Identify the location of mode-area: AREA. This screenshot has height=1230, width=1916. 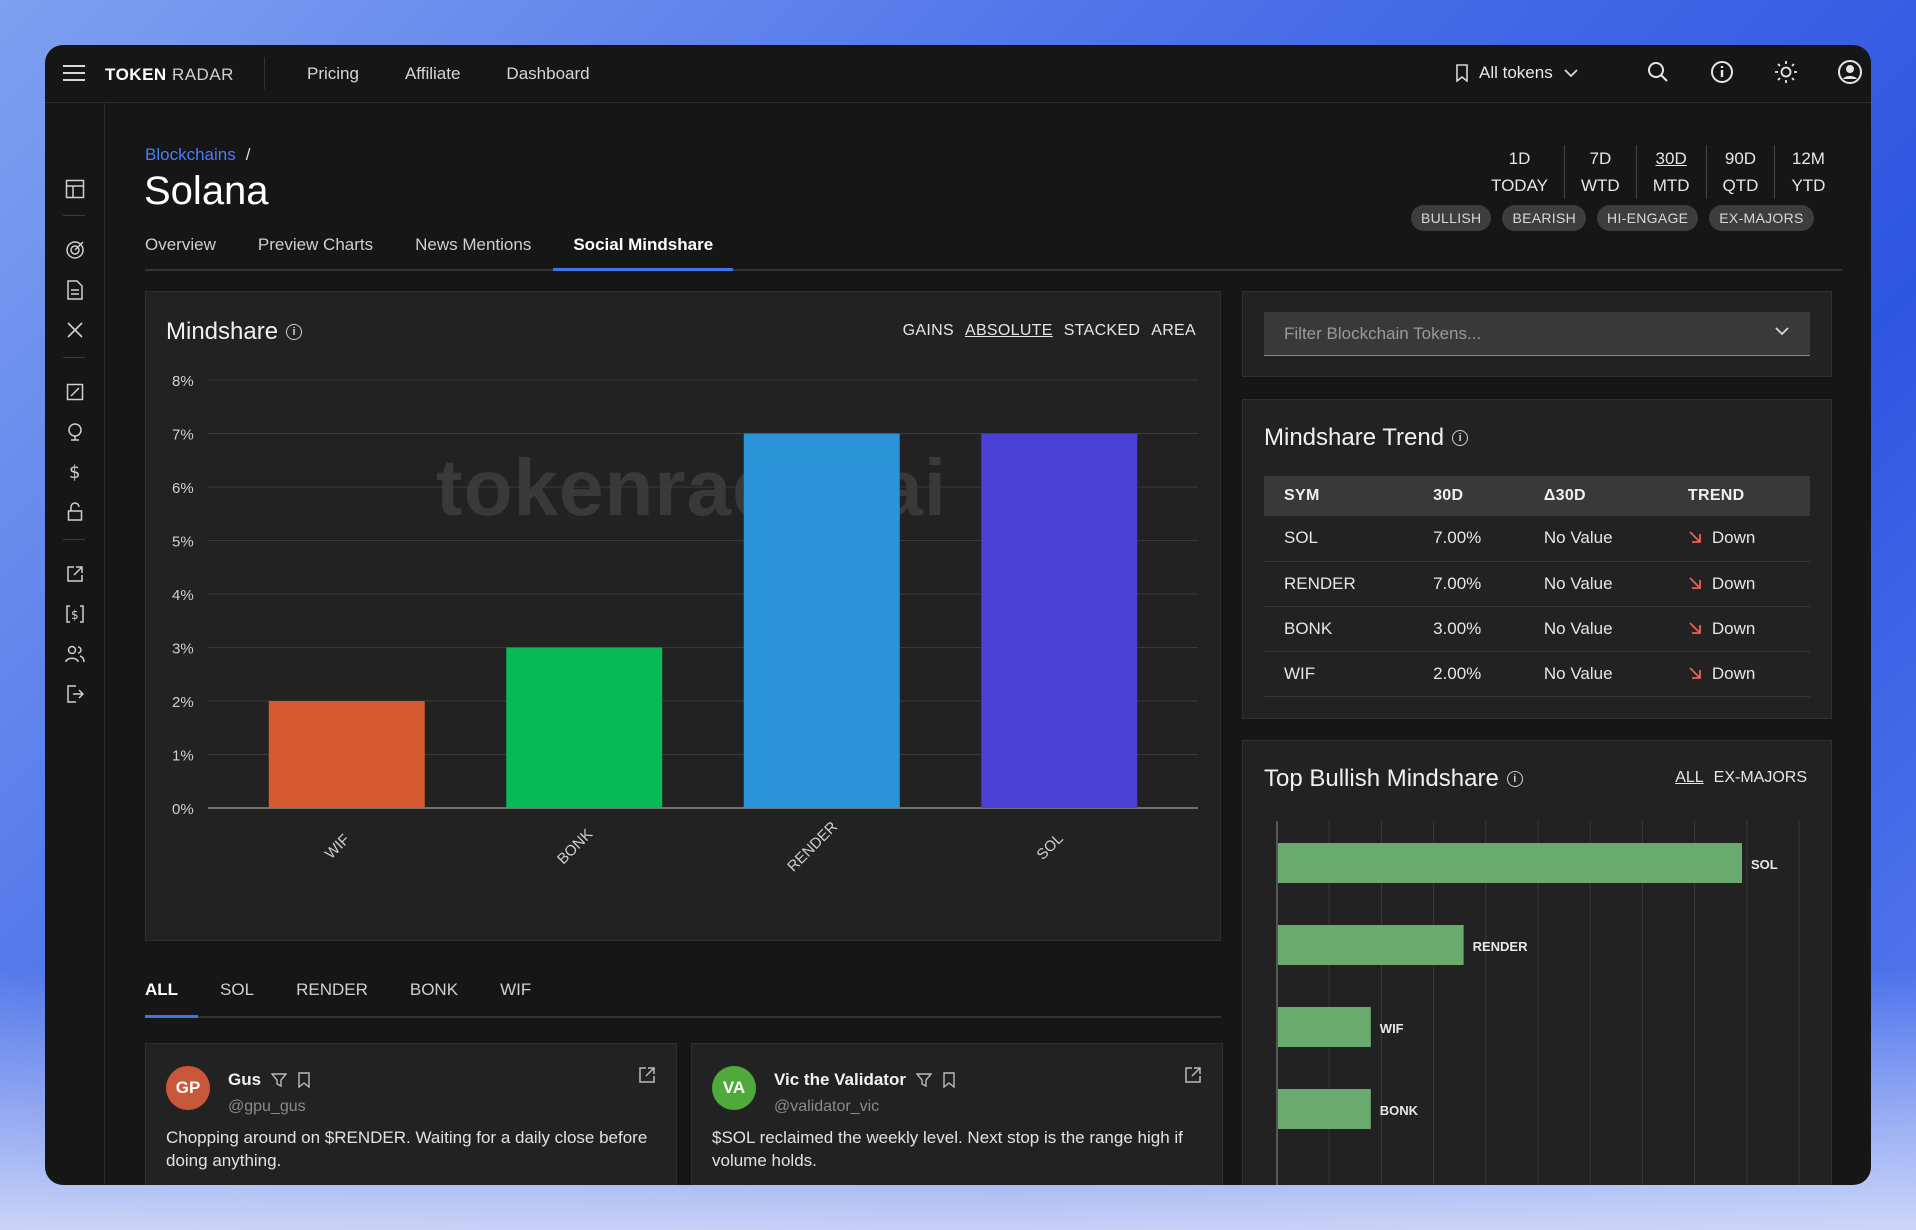
(1173, 330).